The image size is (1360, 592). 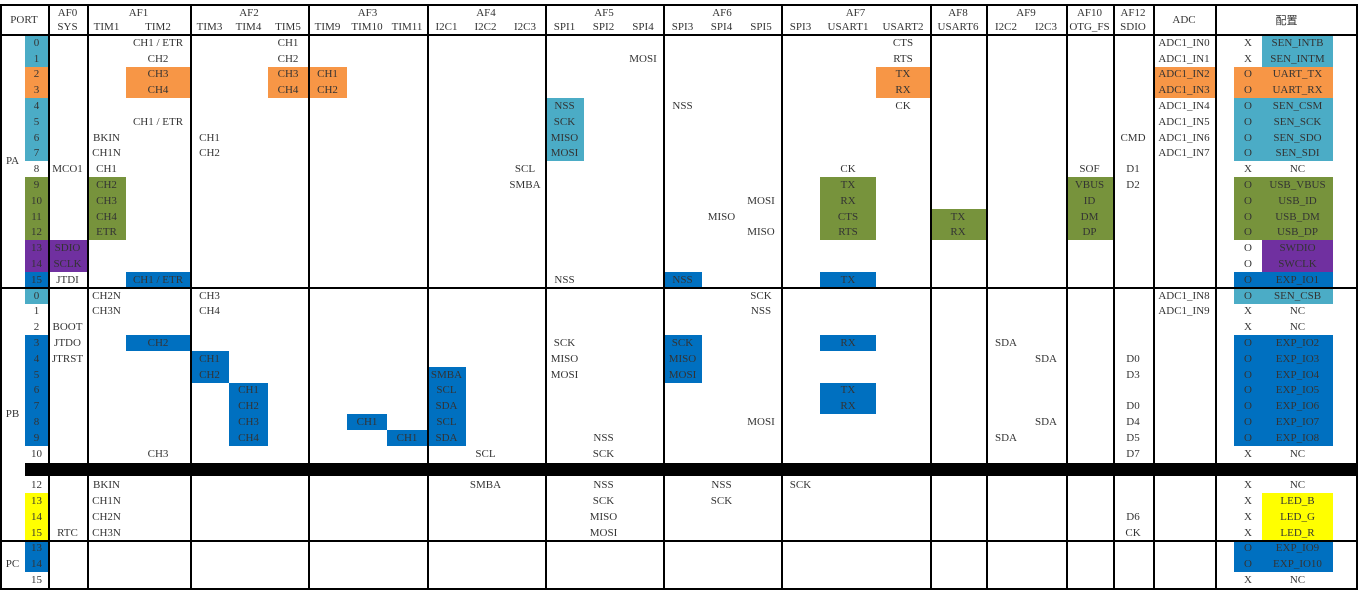 What do you see at coordinates (958, 232) in the screenshot?
I see `af-function-cell: RX` at bounding box center [958, 232].